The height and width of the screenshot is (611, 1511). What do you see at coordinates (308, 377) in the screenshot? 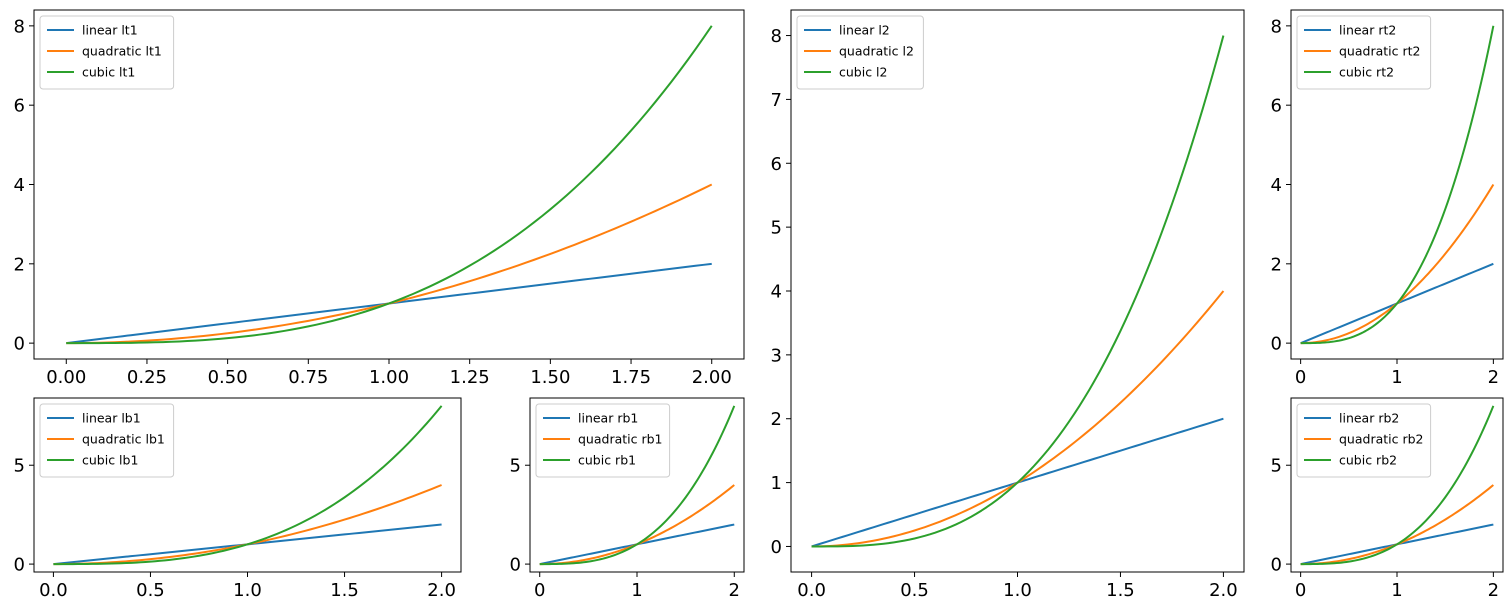
I see `x-tick-label: 0.75` at bounding box center [308, 377].